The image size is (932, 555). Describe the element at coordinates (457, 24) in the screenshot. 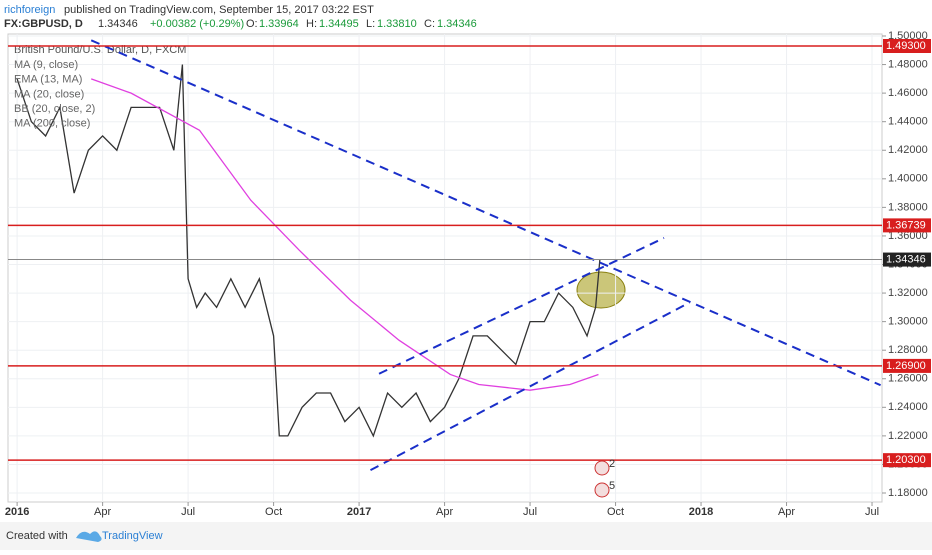

I see `close: 1.34346` at that location.